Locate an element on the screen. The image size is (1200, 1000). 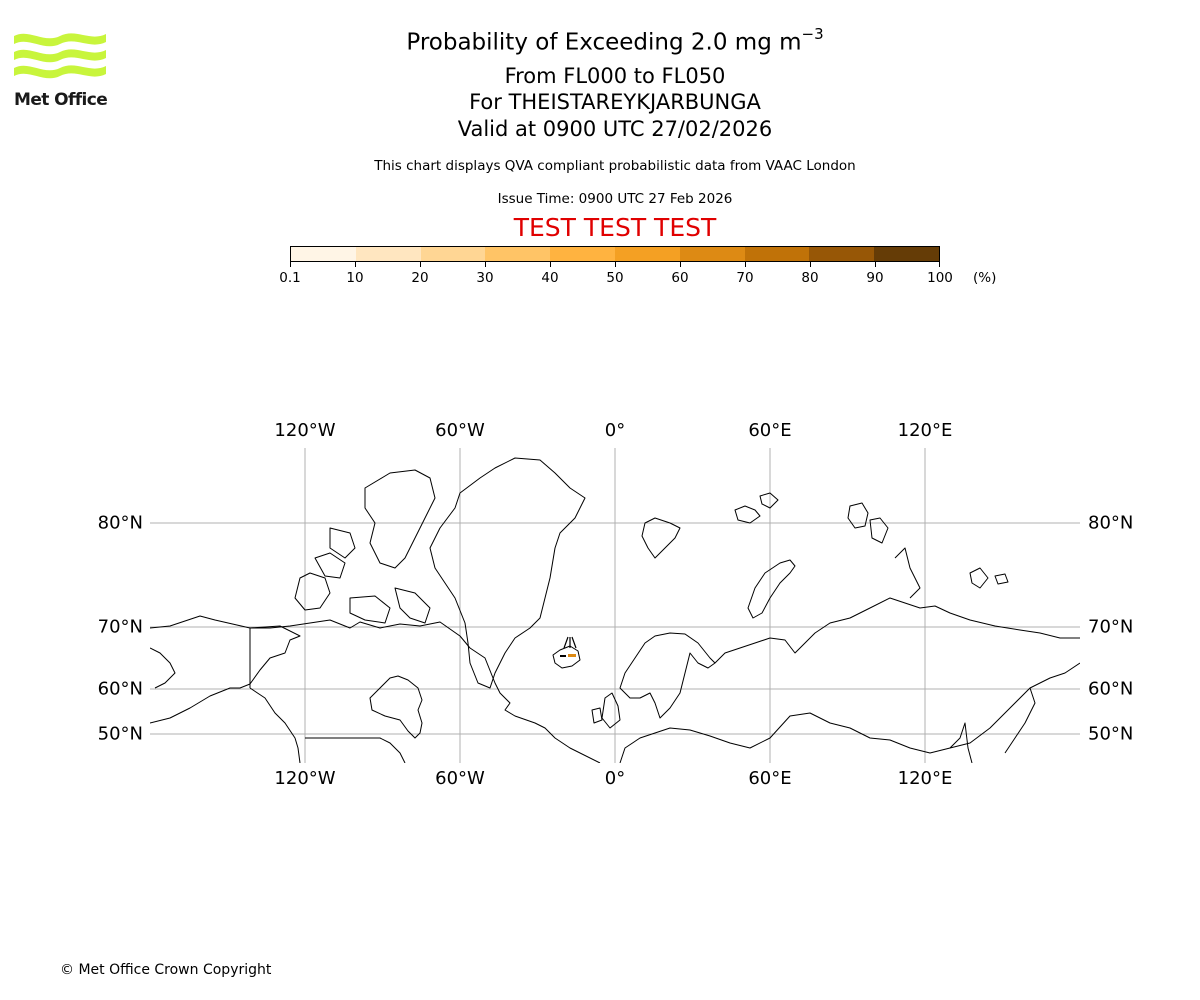
volcano-marker is located at coordinates (568, 646).